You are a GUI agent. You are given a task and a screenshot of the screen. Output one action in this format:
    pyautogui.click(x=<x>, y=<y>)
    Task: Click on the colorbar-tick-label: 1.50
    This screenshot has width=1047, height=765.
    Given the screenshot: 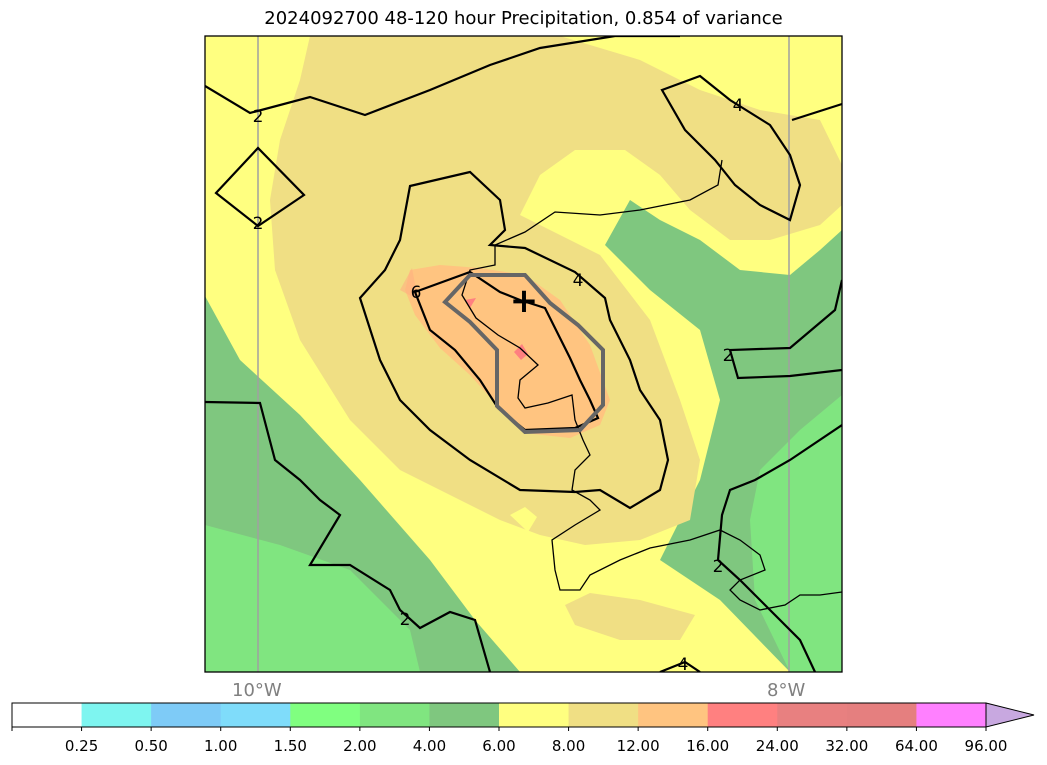 What is the action you would take?
    pyautogui.click(x=290, y=746)
    